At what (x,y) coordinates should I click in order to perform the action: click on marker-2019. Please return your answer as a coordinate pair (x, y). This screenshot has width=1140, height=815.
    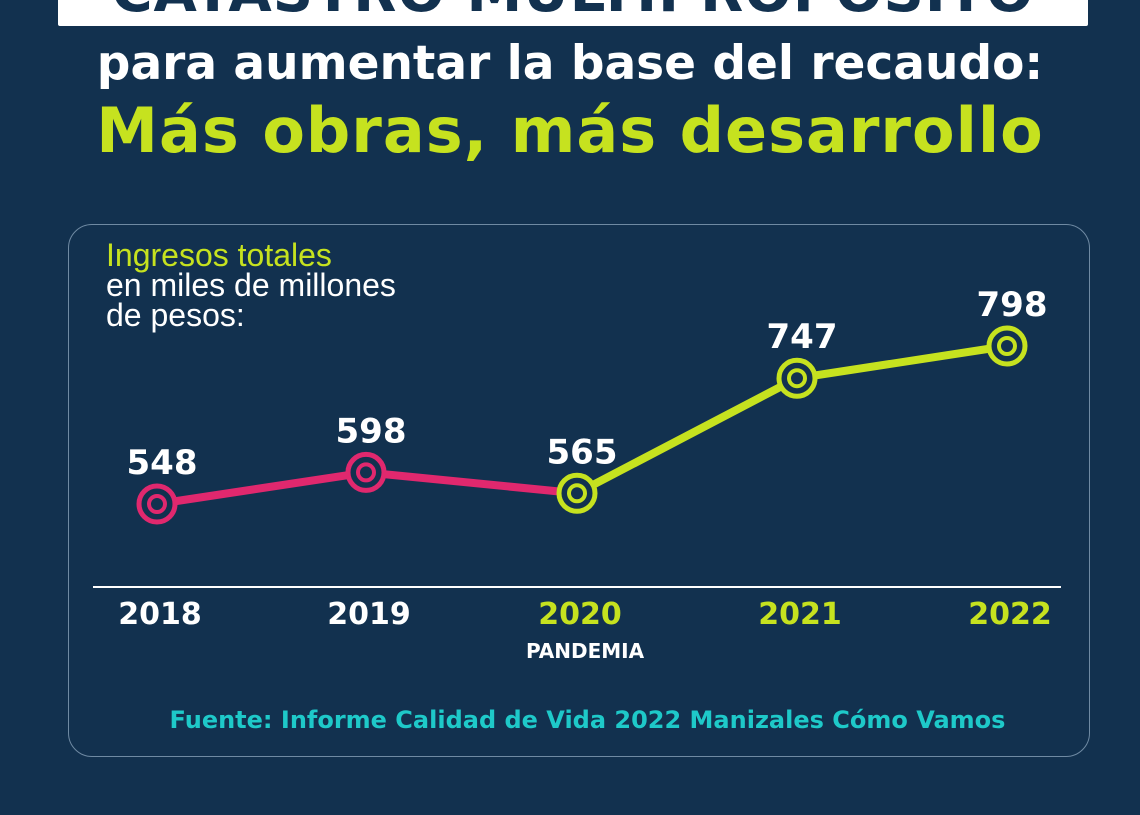
    Looking at the image, I should click on (366, 472).